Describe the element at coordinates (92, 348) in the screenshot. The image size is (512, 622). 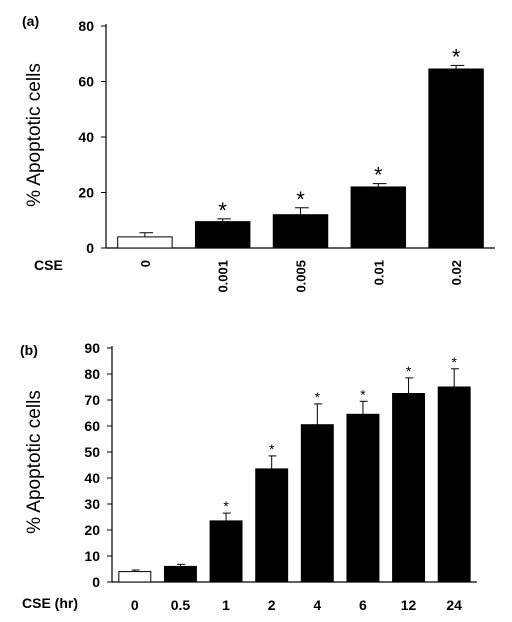
I see `panel-b-y-tick-label: 90` at that location.